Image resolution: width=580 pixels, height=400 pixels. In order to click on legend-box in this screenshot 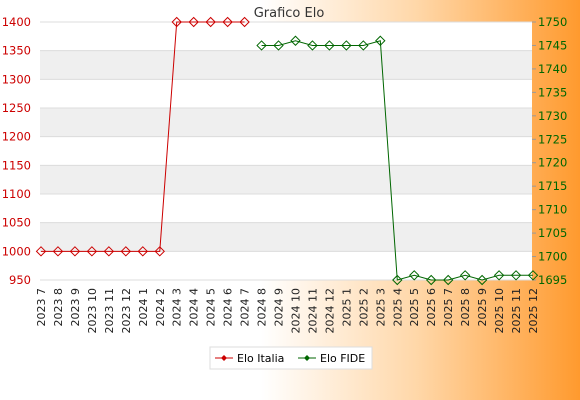, I will do `click(291, 358)`.